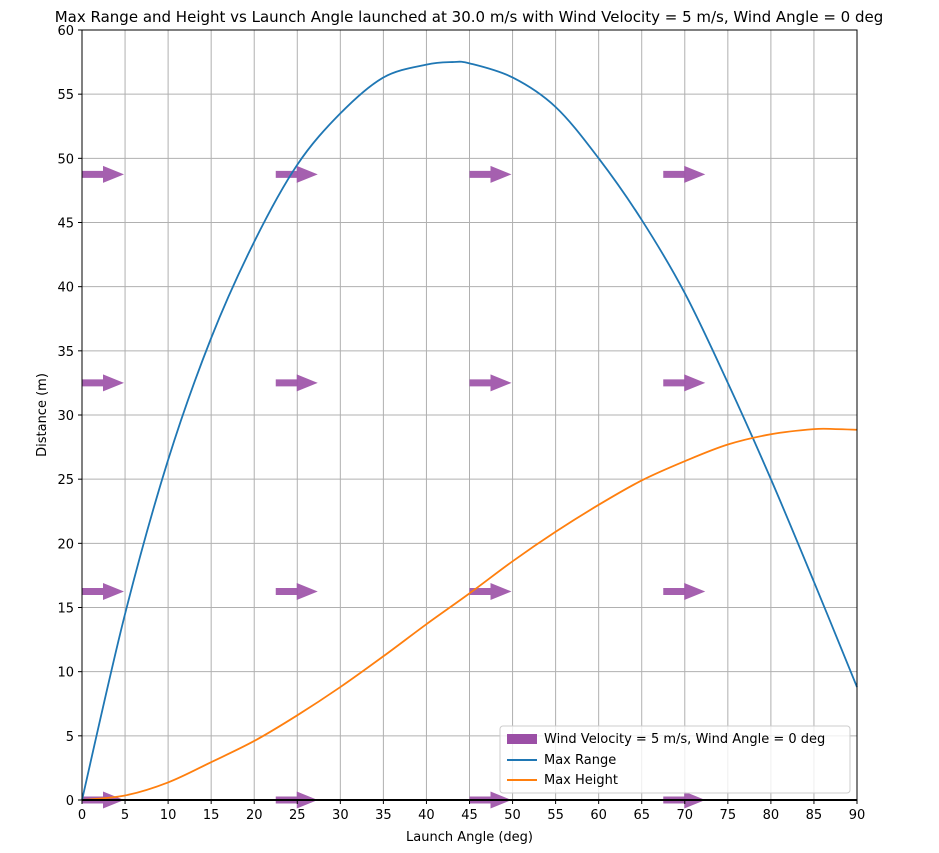  What do you see at coordinates (771, 815) in the screenshot?
I see `x-tick-label: 80` at bounding box center [771, 815].